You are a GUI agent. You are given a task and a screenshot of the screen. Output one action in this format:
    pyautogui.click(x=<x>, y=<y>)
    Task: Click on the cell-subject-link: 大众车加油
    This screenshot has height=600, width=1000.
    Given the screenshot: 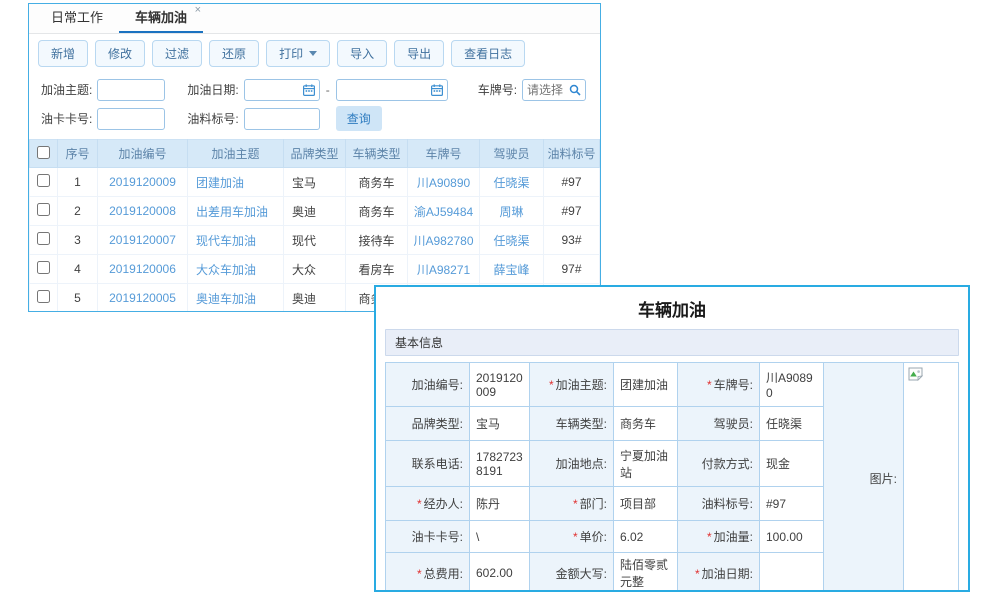 What is the action you would take?
    pyautogui.click(x=226, y=269)
    